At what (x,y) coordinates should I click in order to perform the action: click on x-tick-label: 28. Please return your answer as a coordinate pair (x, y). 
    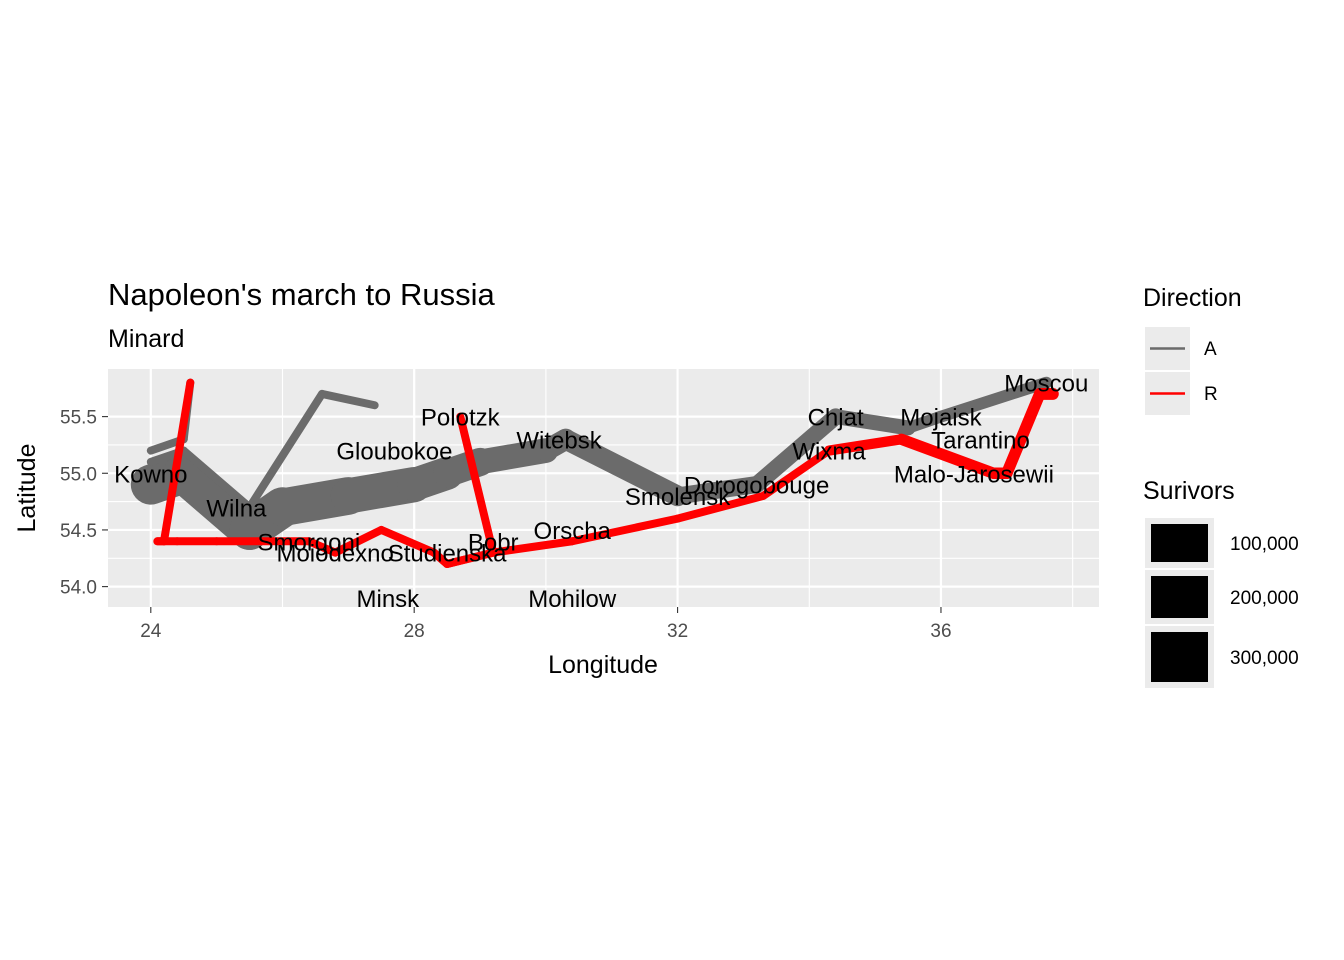
    Looking at the image, I should click on (414, 631).